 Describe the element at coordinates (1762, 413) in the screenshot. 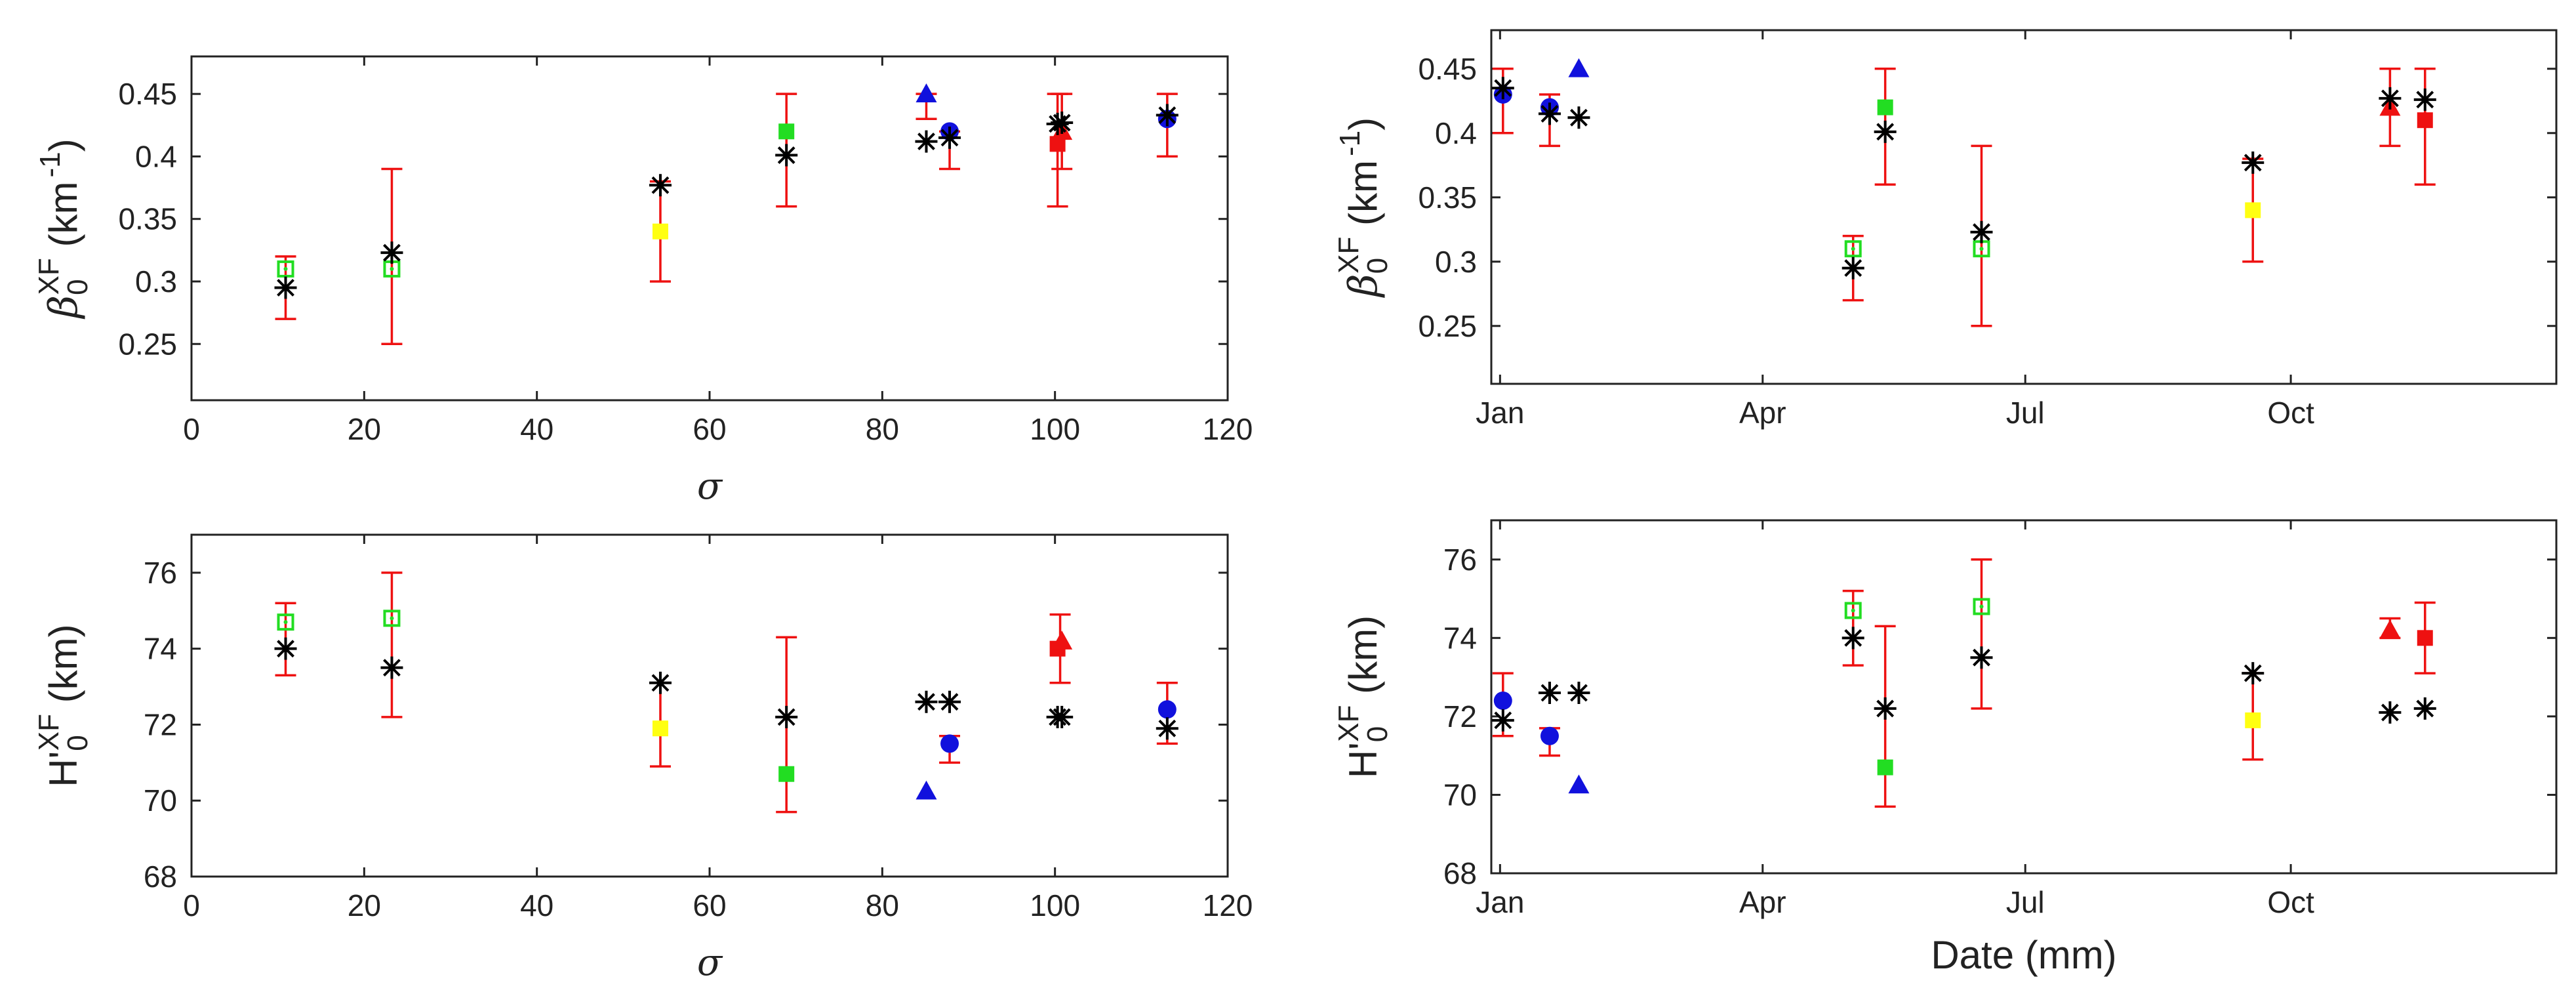

I see `x-tick-label: Apr` at that location.